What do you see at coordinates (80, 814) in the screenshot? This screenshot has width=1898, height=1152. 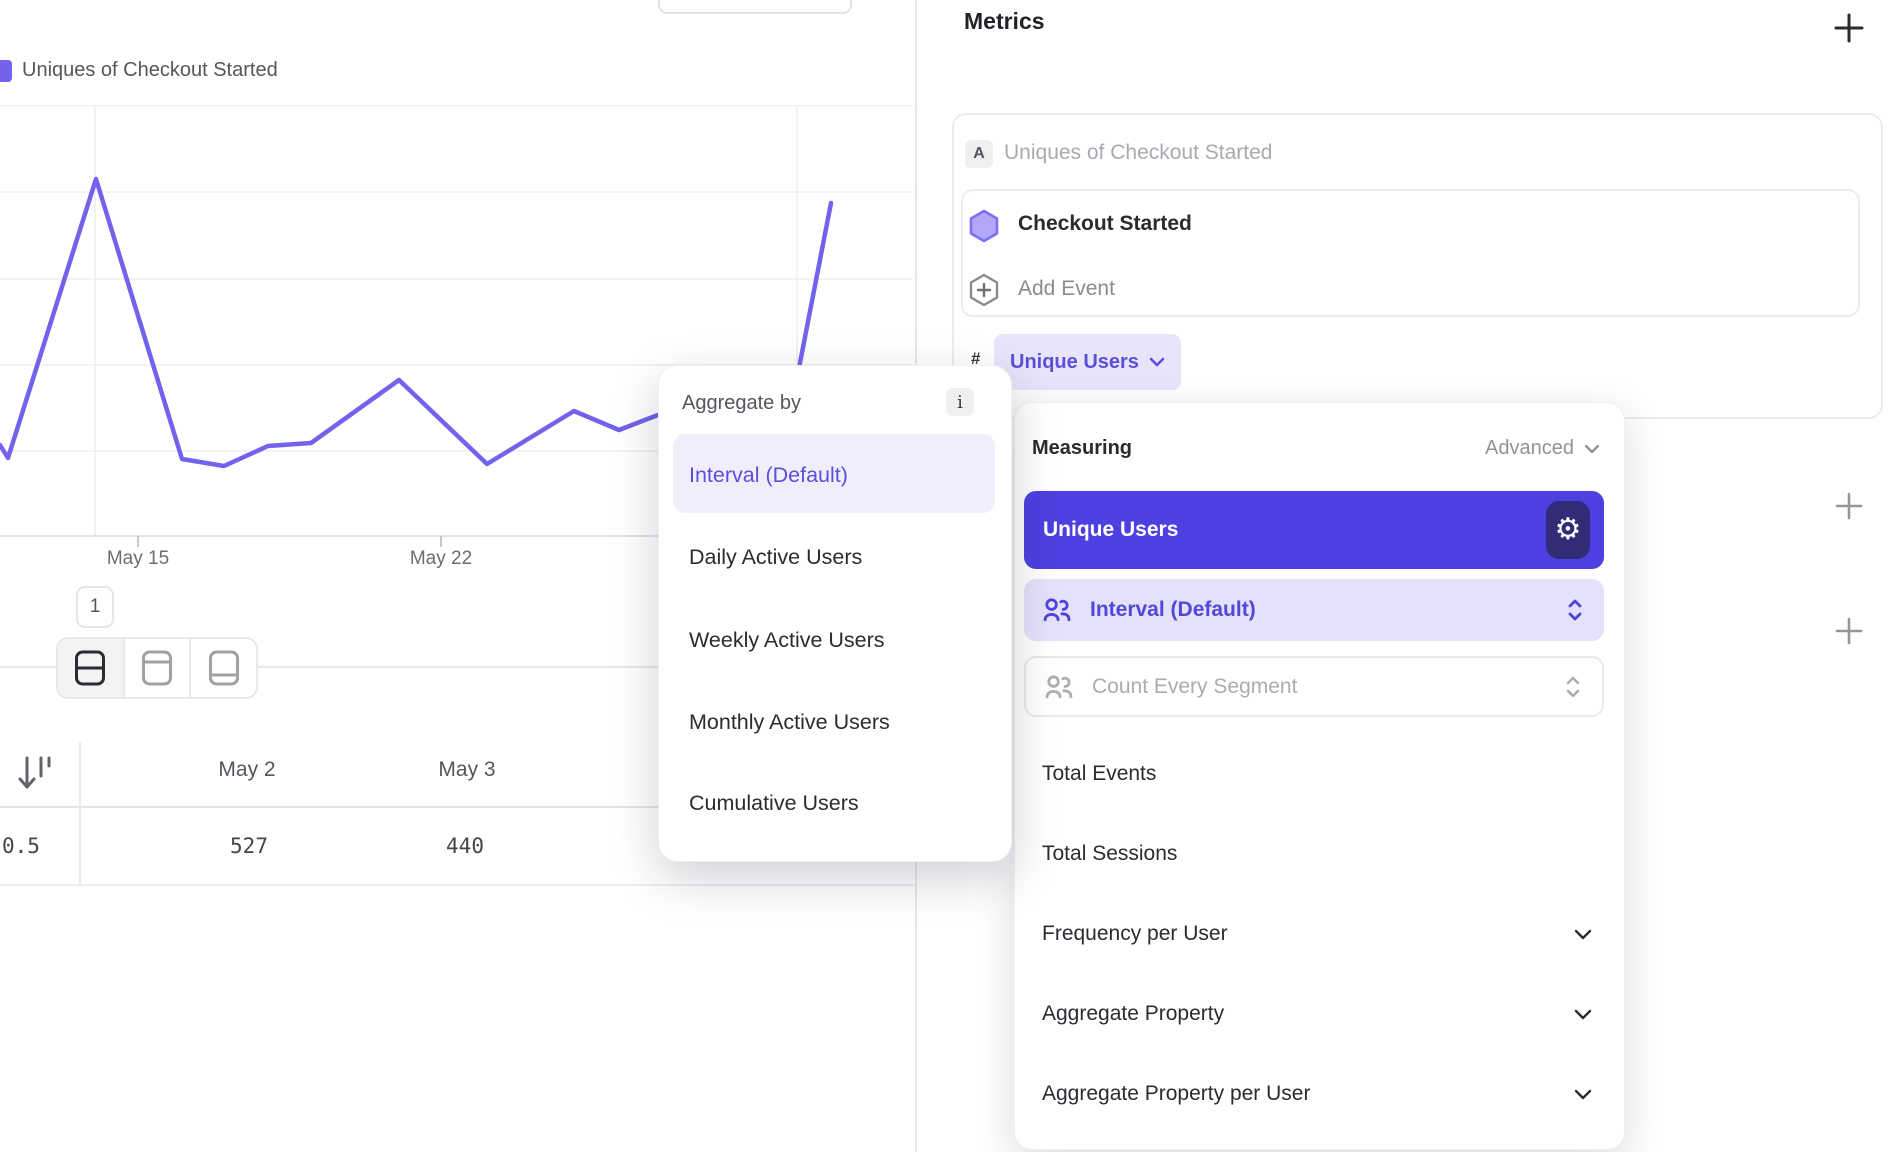 I see `table-column-divider` at bounding box center [80, 814].